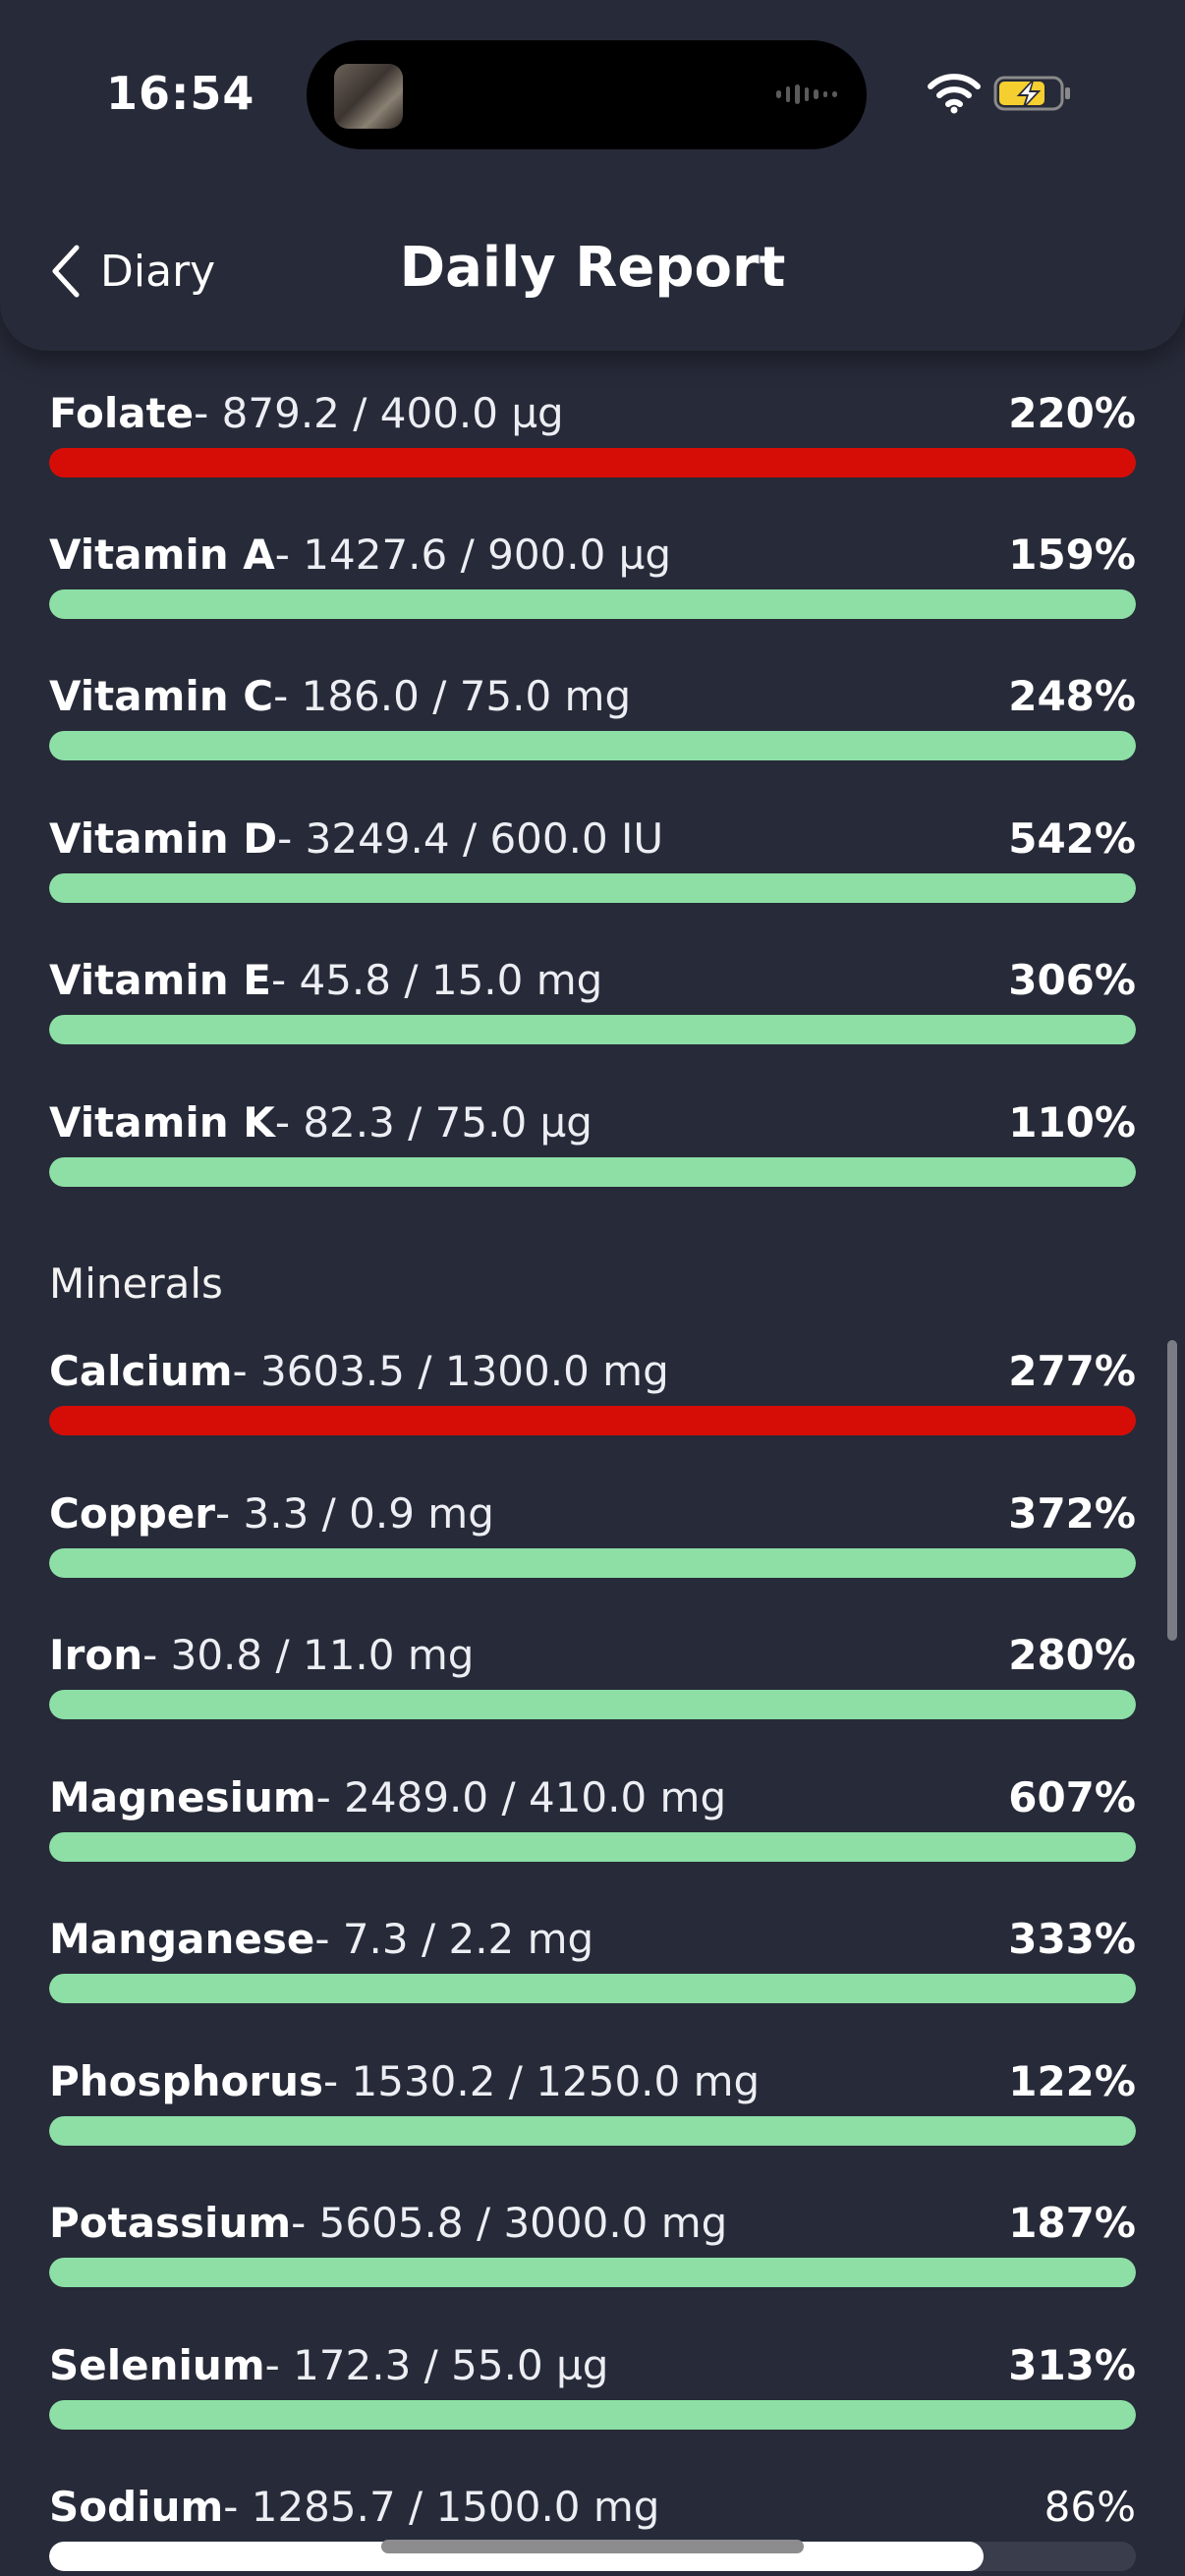  I want to click on nutrient-amount: - 3249.4 / 600.0 IU, so click(471, 838).